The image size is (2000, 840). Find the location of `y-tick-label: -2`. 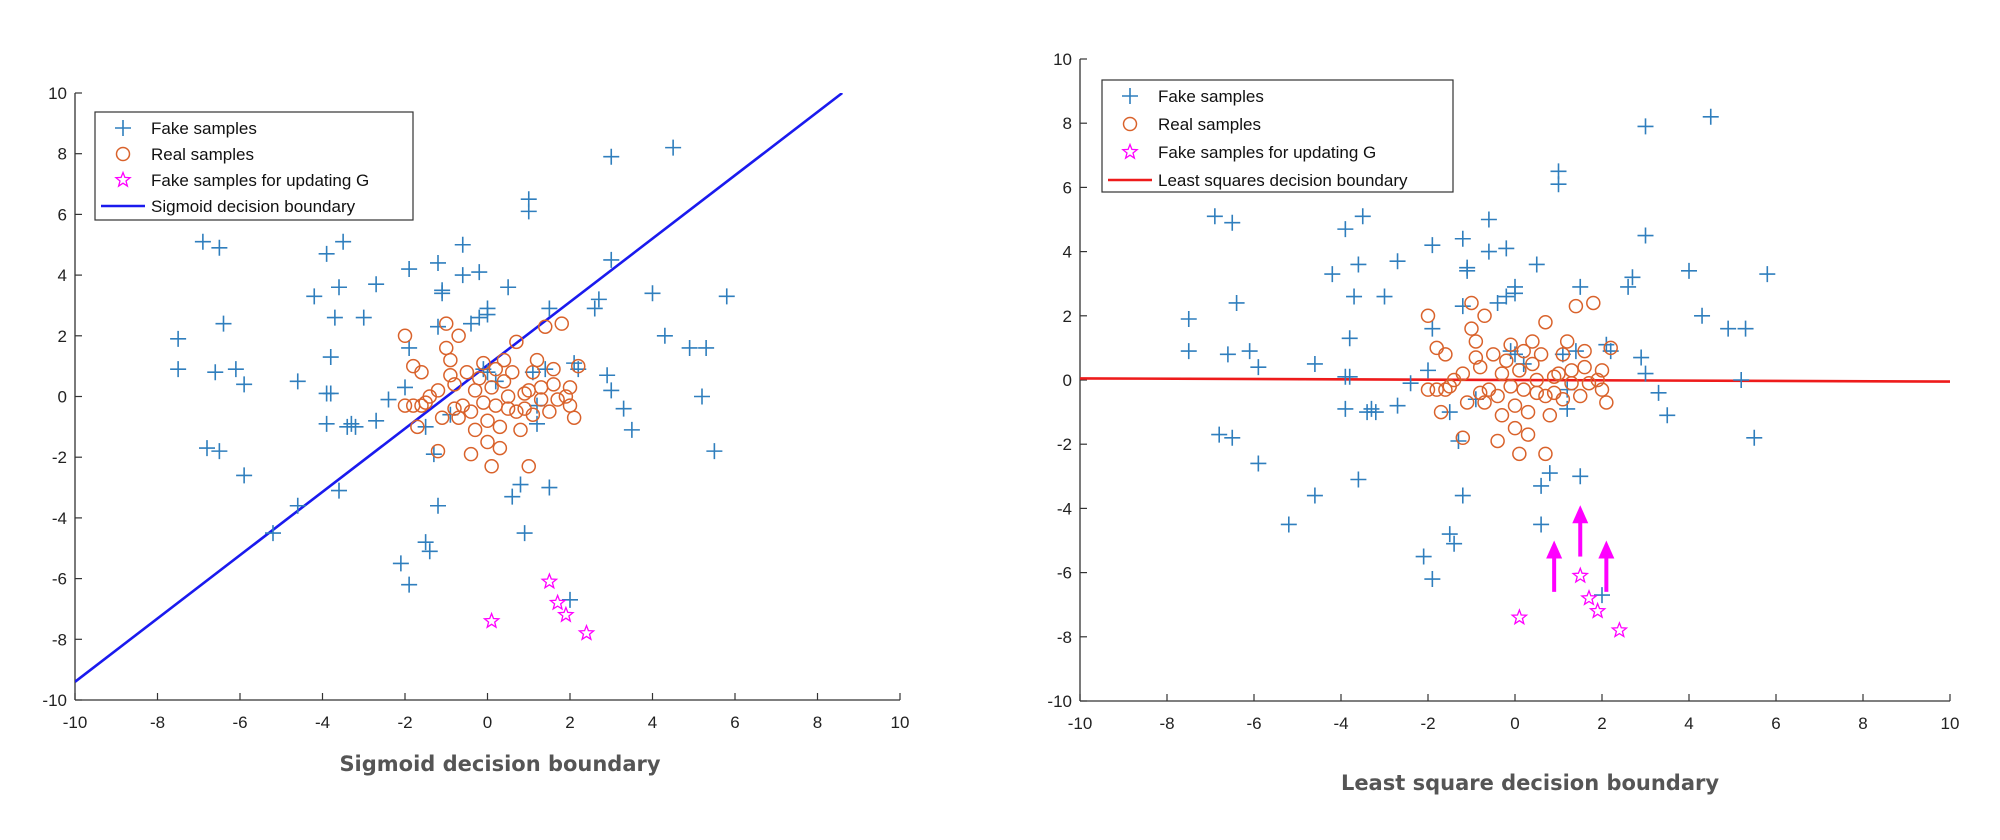

y-tick-label: -2 is located at coordinates (1064, 444).